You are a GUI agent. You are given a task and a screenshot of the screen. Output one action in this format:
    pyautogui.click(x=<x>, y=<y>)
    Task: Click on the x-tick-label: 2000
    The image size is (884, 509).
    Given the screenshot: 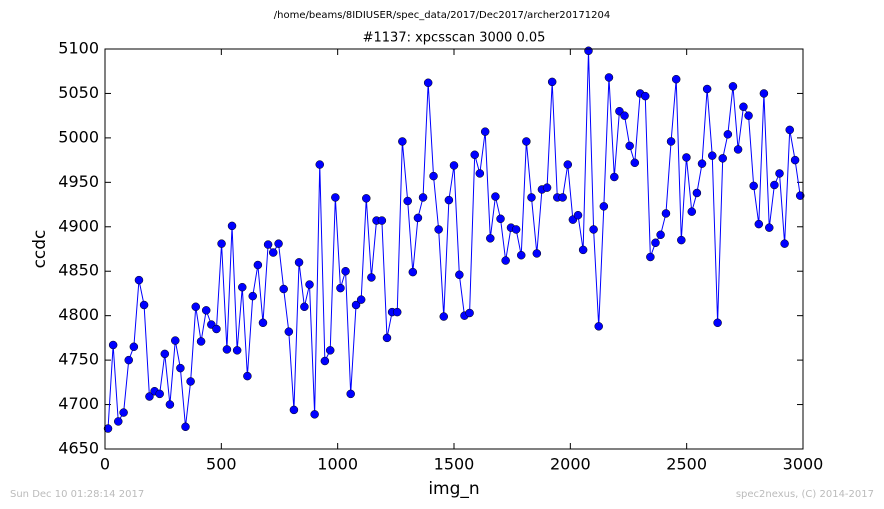 What is the action you would take?
    pyautogui.click(x=570, y=464)
    